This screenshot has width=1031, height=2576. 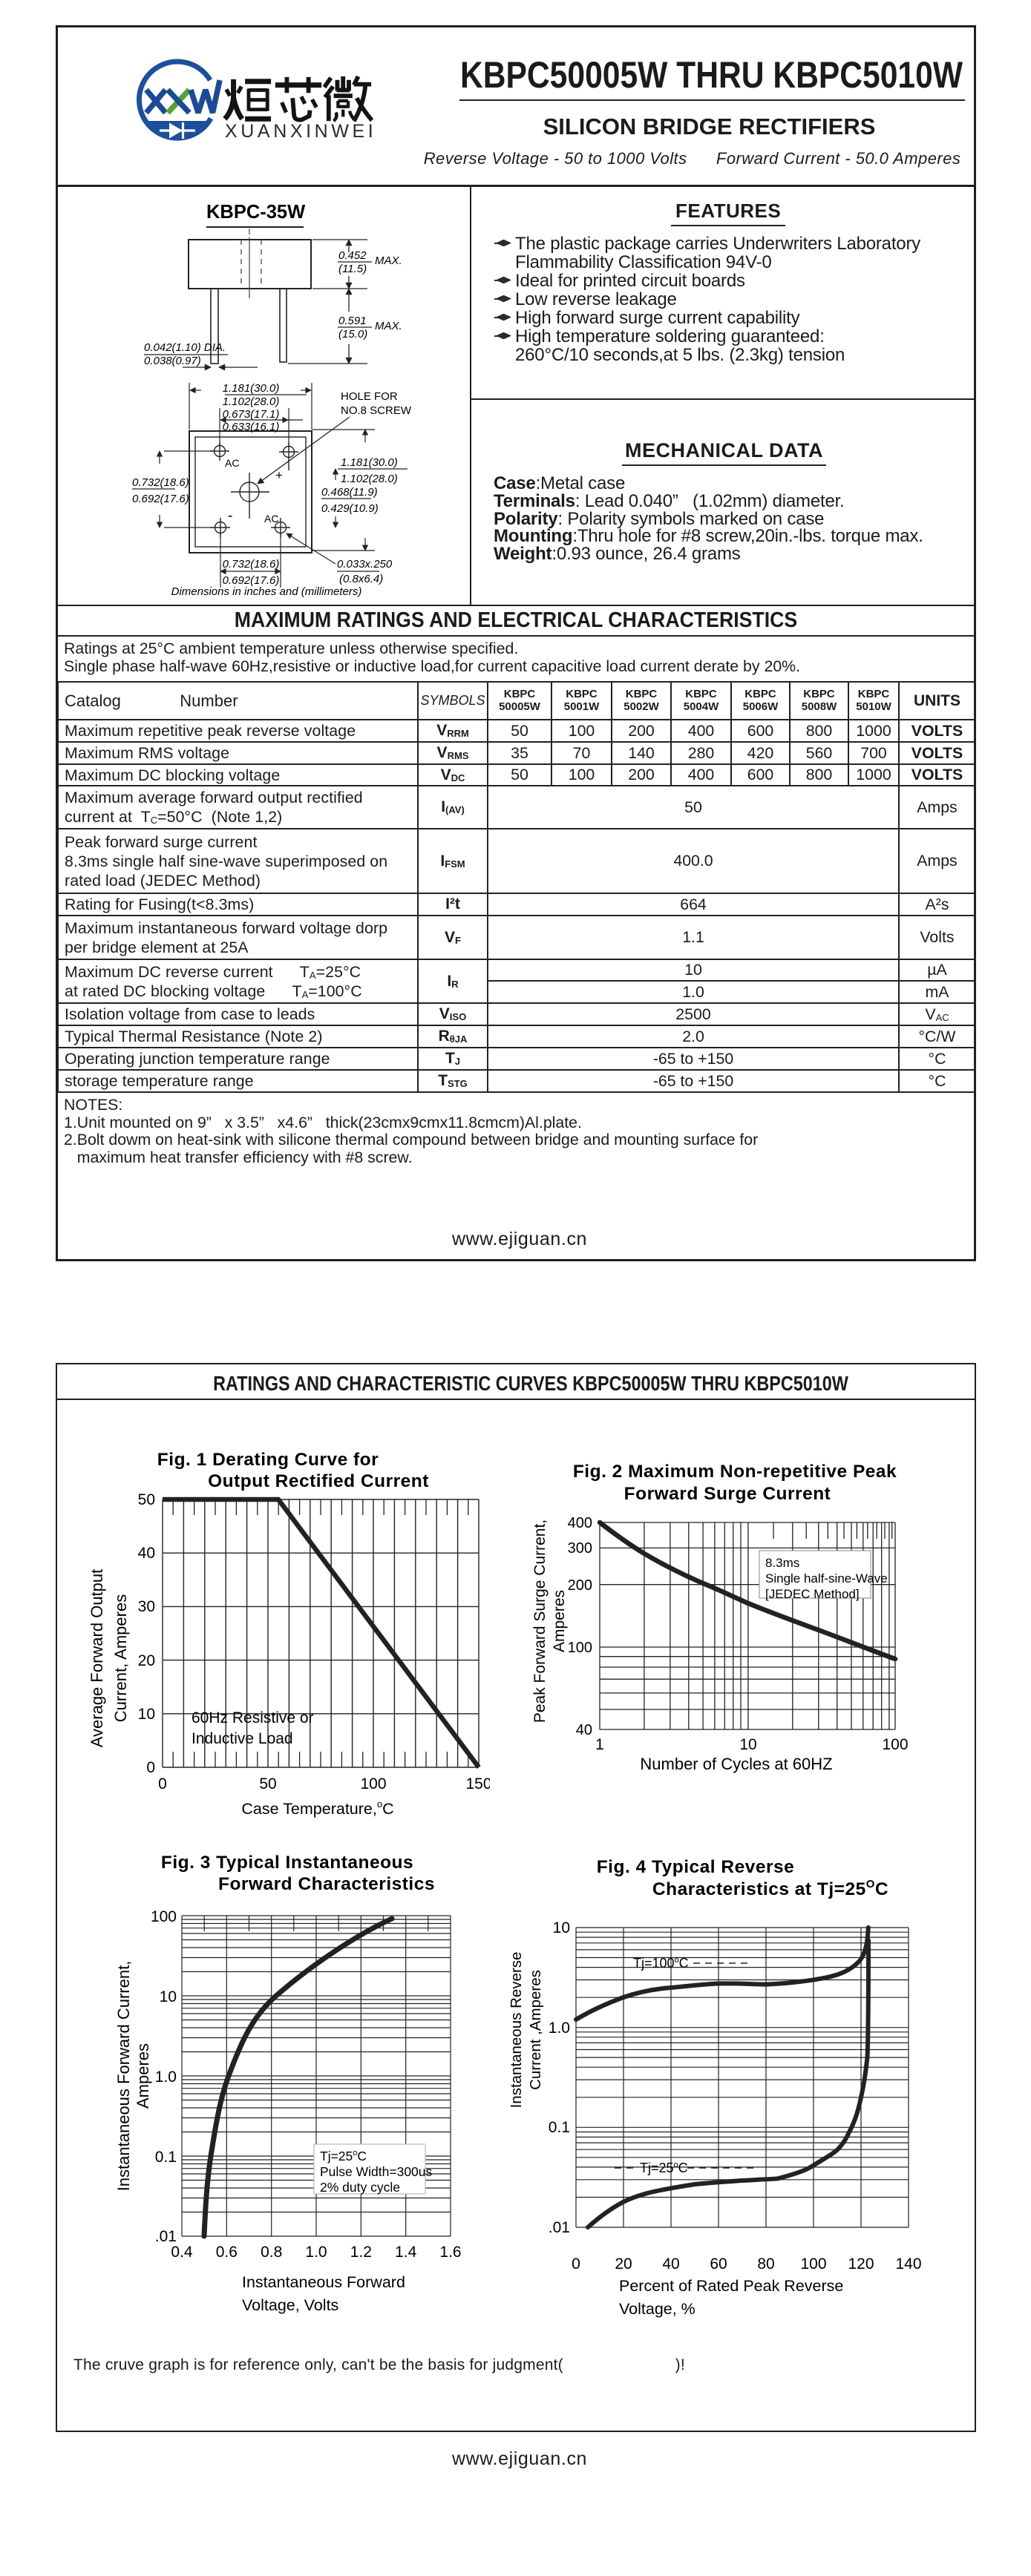 What do you see at coordinates (661, 1963) in the screenshot?
I see `svg-text: Tj=100oC` at bounding box center [661, 1963].